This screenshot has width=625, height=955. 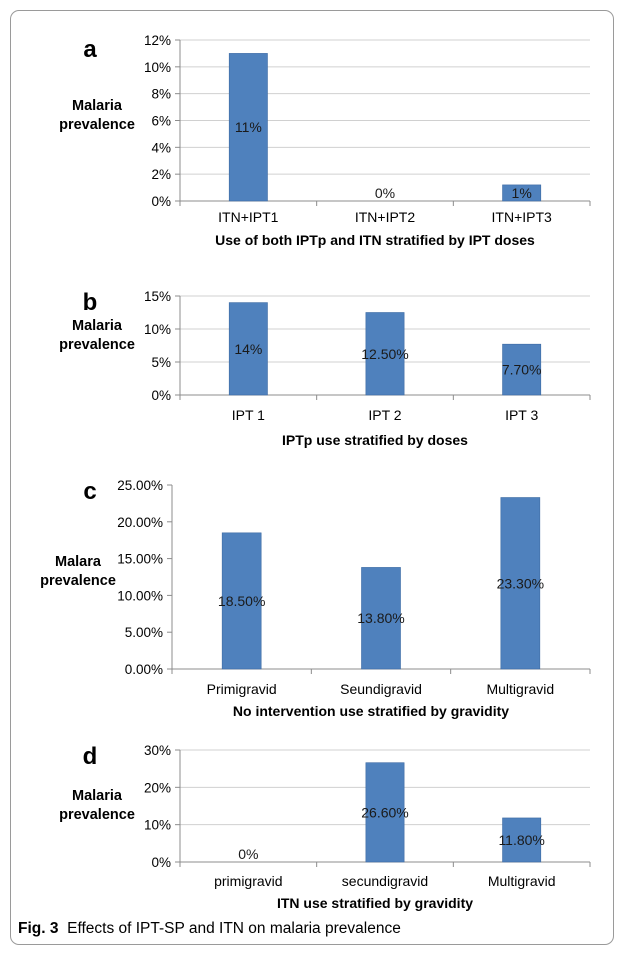 What do you see at coordinates (161, 362) in the screenshot?
I see `y-tick-label-b: 5%` at bounding box center [161, 362].